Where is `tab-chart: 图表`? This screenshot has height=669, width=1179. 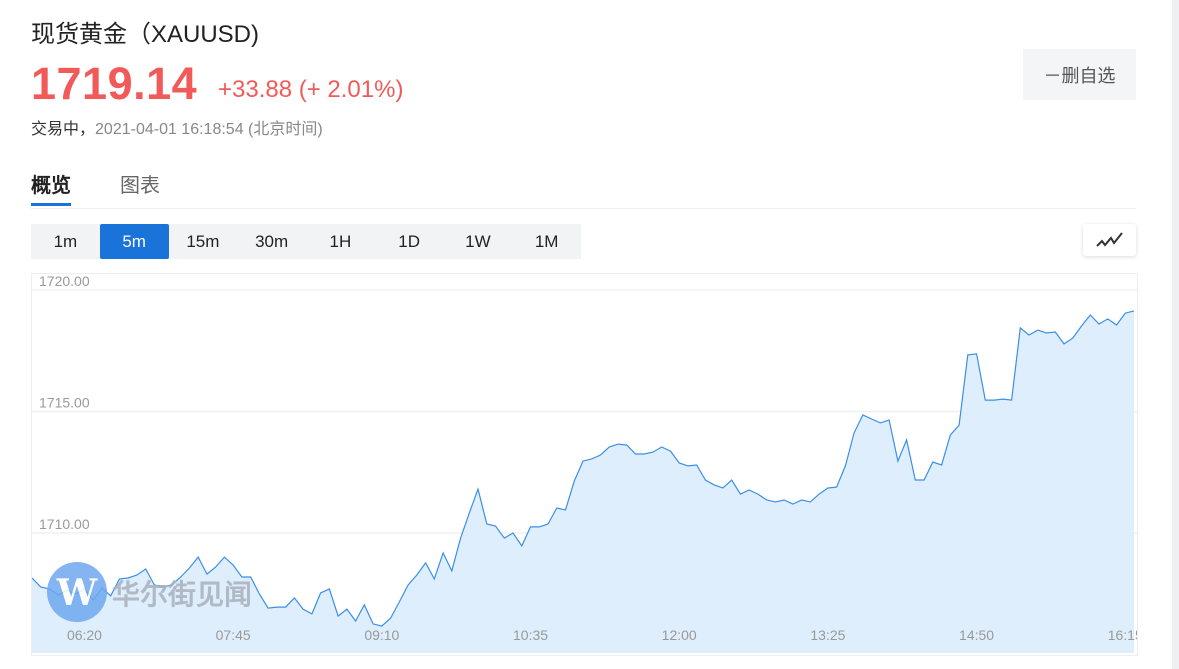 tab-chart: 图表 is located at coordinates (140, 186).